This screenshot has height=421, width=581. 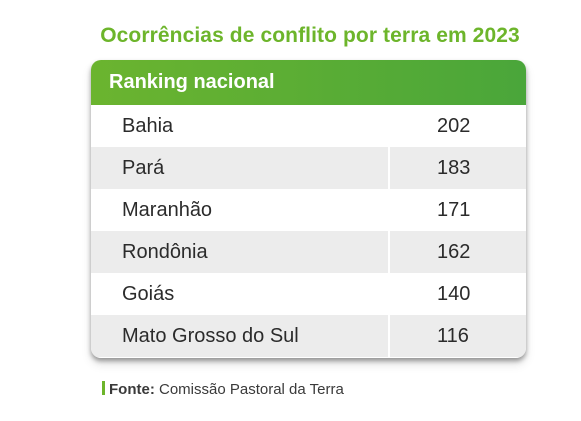 What do you see at coordinates (251, 389) in the screenshot?
I see `source-text: Comissão Pastoral da Terra` at bounding box center [251, 389].